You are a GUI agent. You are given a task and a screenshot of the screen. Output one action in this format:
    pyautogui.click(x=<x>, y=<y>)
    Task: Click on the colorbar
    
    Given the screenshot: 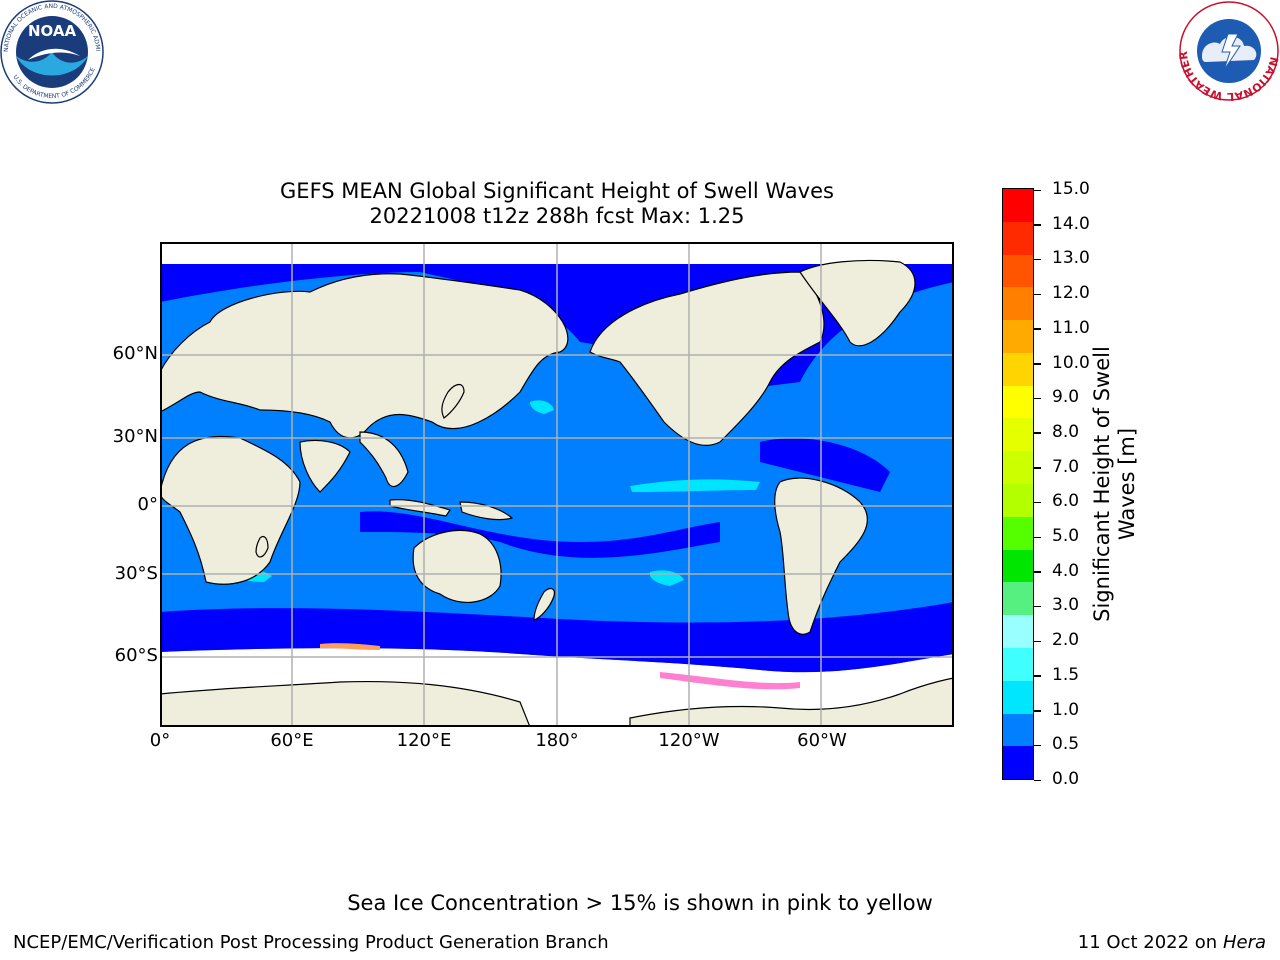 What is the action you would take?
    pyautogui.click(x=1018, y=484)
    